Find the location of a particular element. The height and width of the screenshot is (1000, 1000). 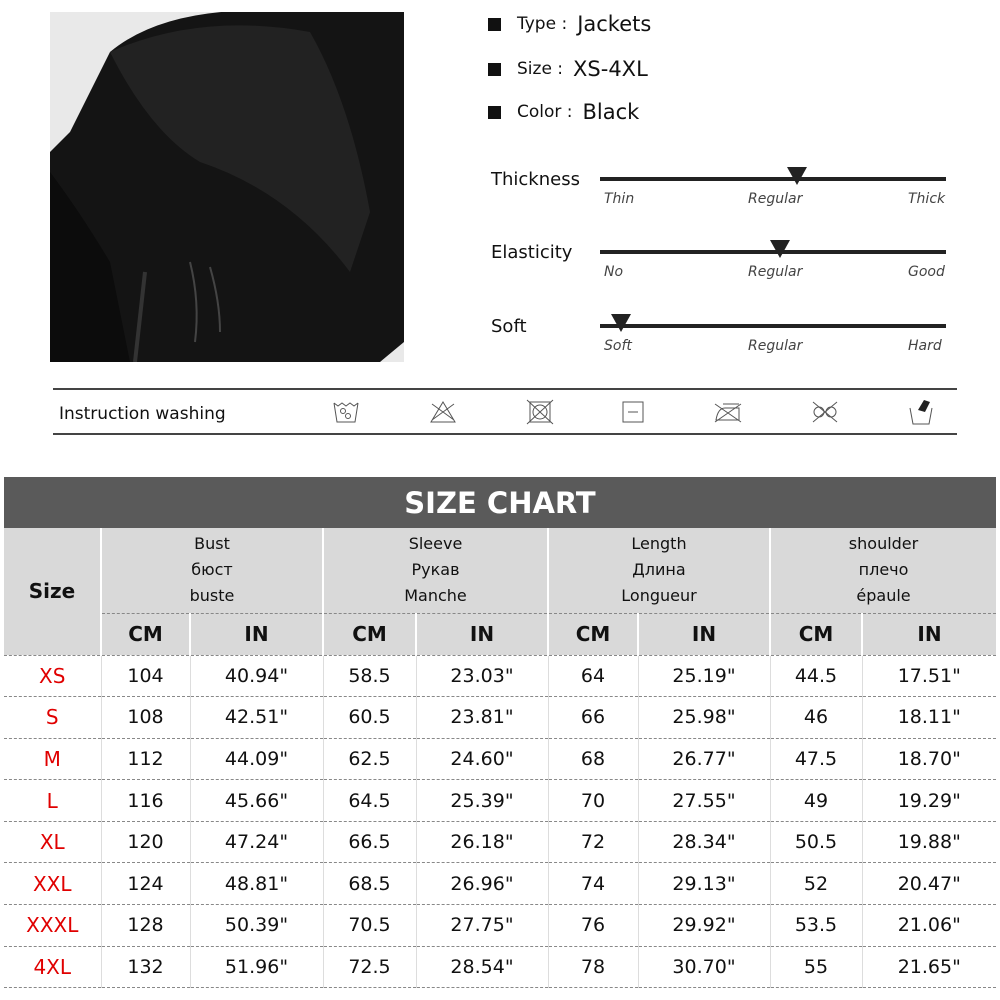

measurement-cell: 21.65" is located at coordinates (929, 967).